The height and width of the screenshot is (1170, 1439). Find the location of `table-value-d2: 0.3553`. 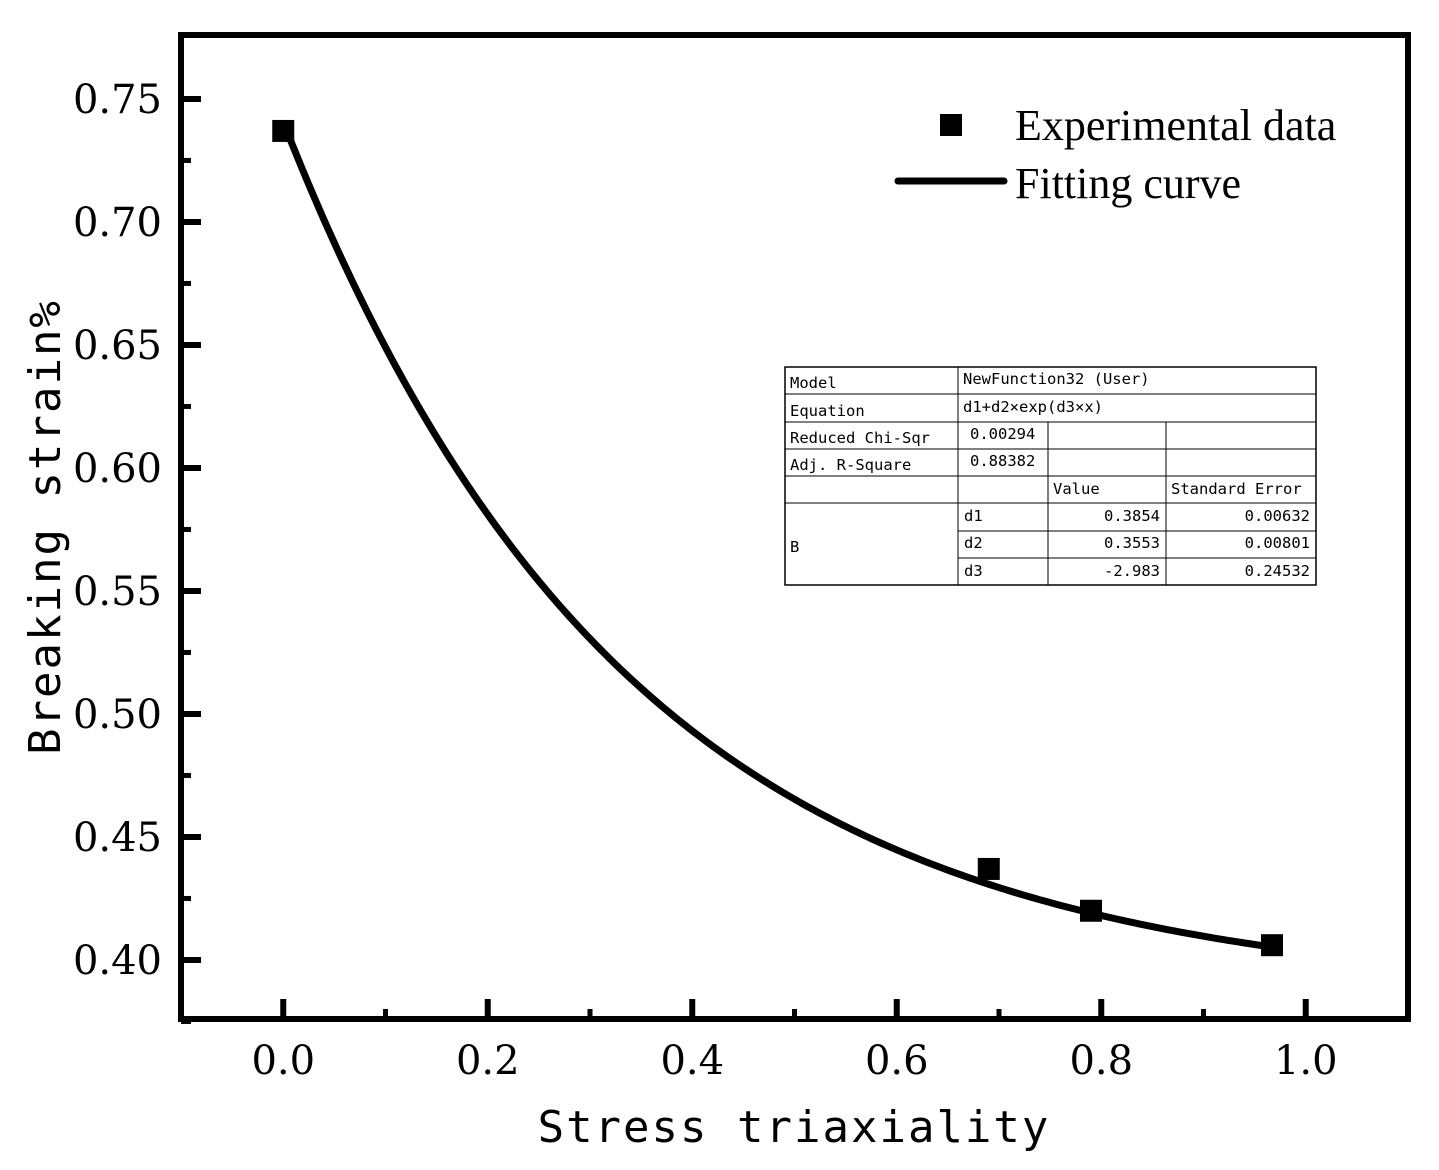

table-value-d2: 0.3553 is located at coordinates (1132, 543).